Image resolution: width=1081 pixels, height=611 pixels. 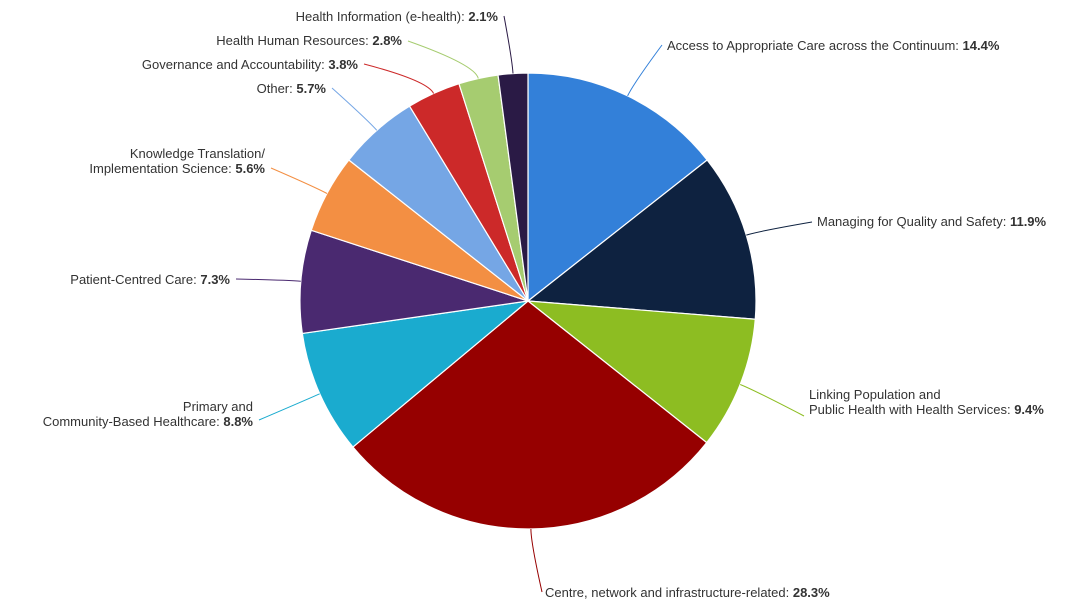 What do you see at coordinates (162, 168) in the screenshot?
I see `slice-label-name: Implementation Science:` at bounding box center [162, 168].